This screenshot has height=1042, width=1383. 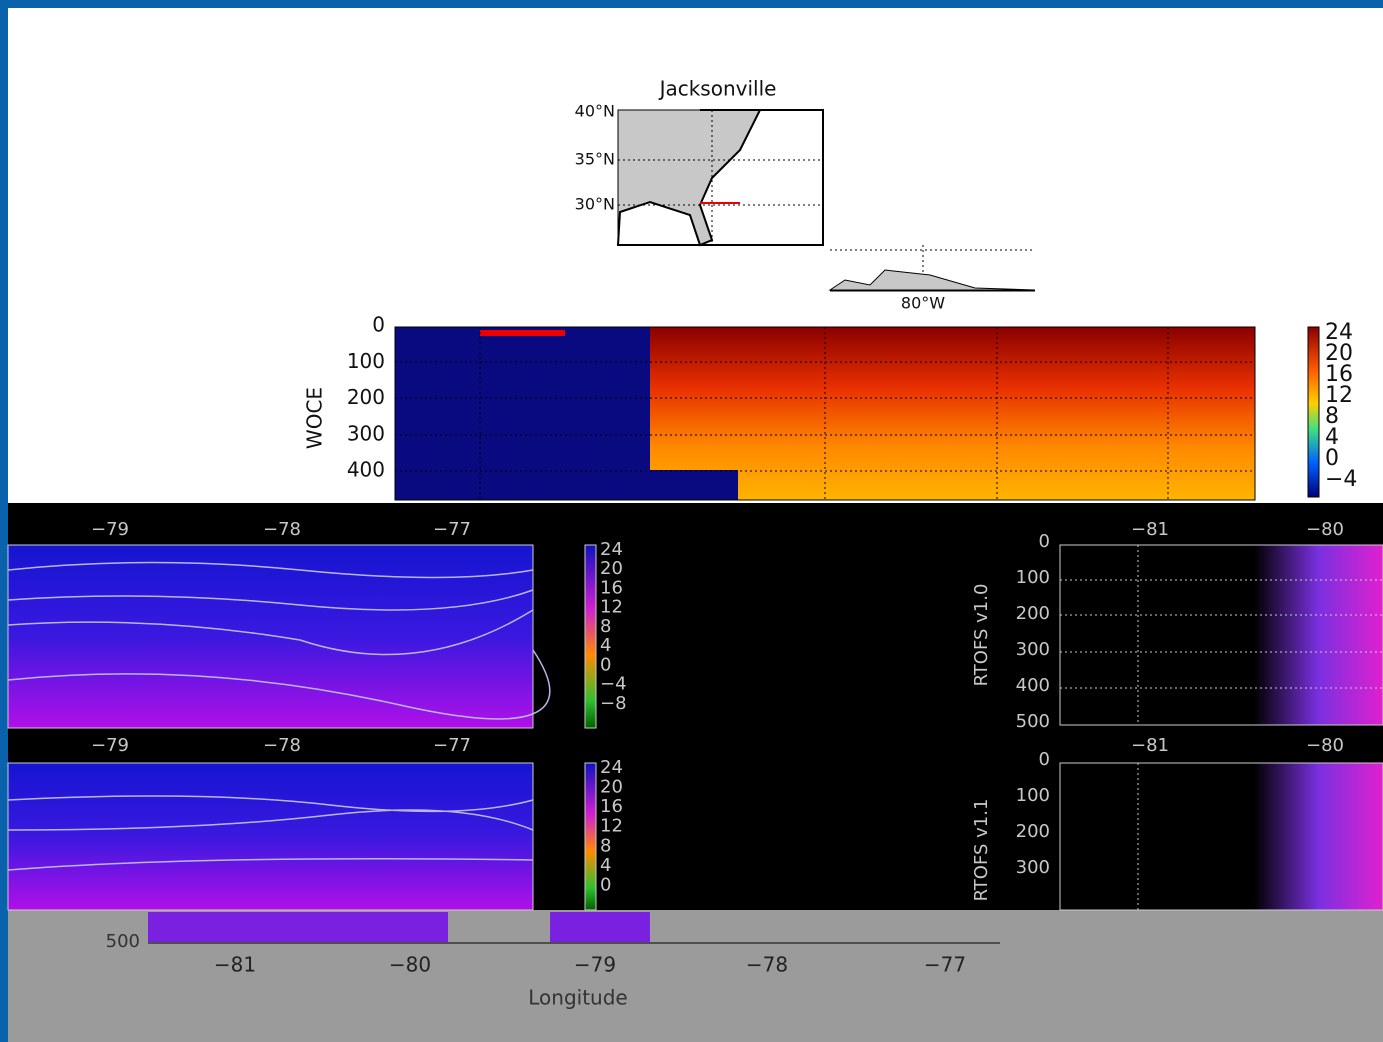 What do you see at coordinates (932, 280) in the screenshot?
I see `map-fragment` at bounding box center [932, 280].